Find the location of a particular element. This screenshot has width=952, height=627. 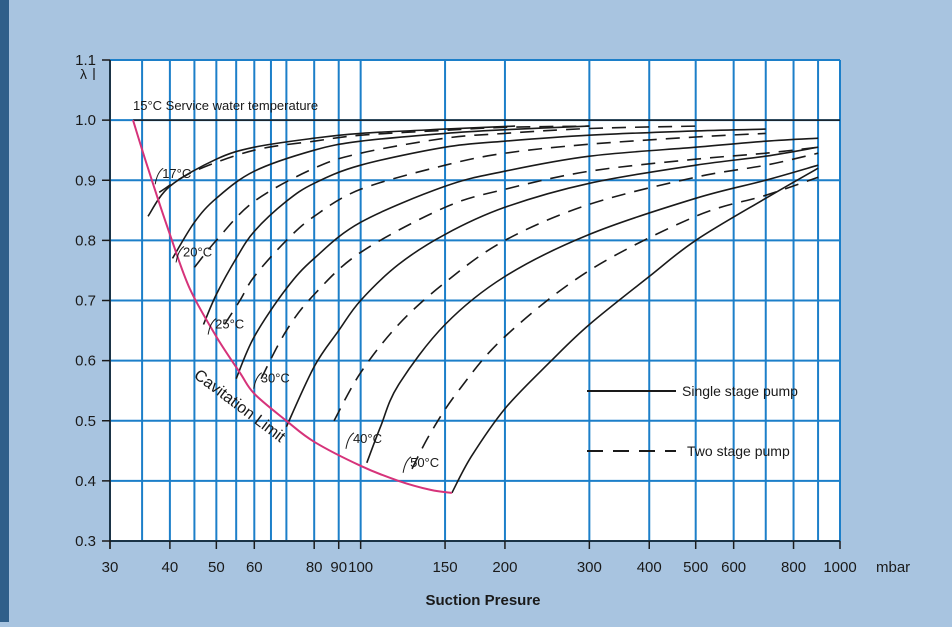

x-tick-label: 200 is located at coordinates (504, 567).